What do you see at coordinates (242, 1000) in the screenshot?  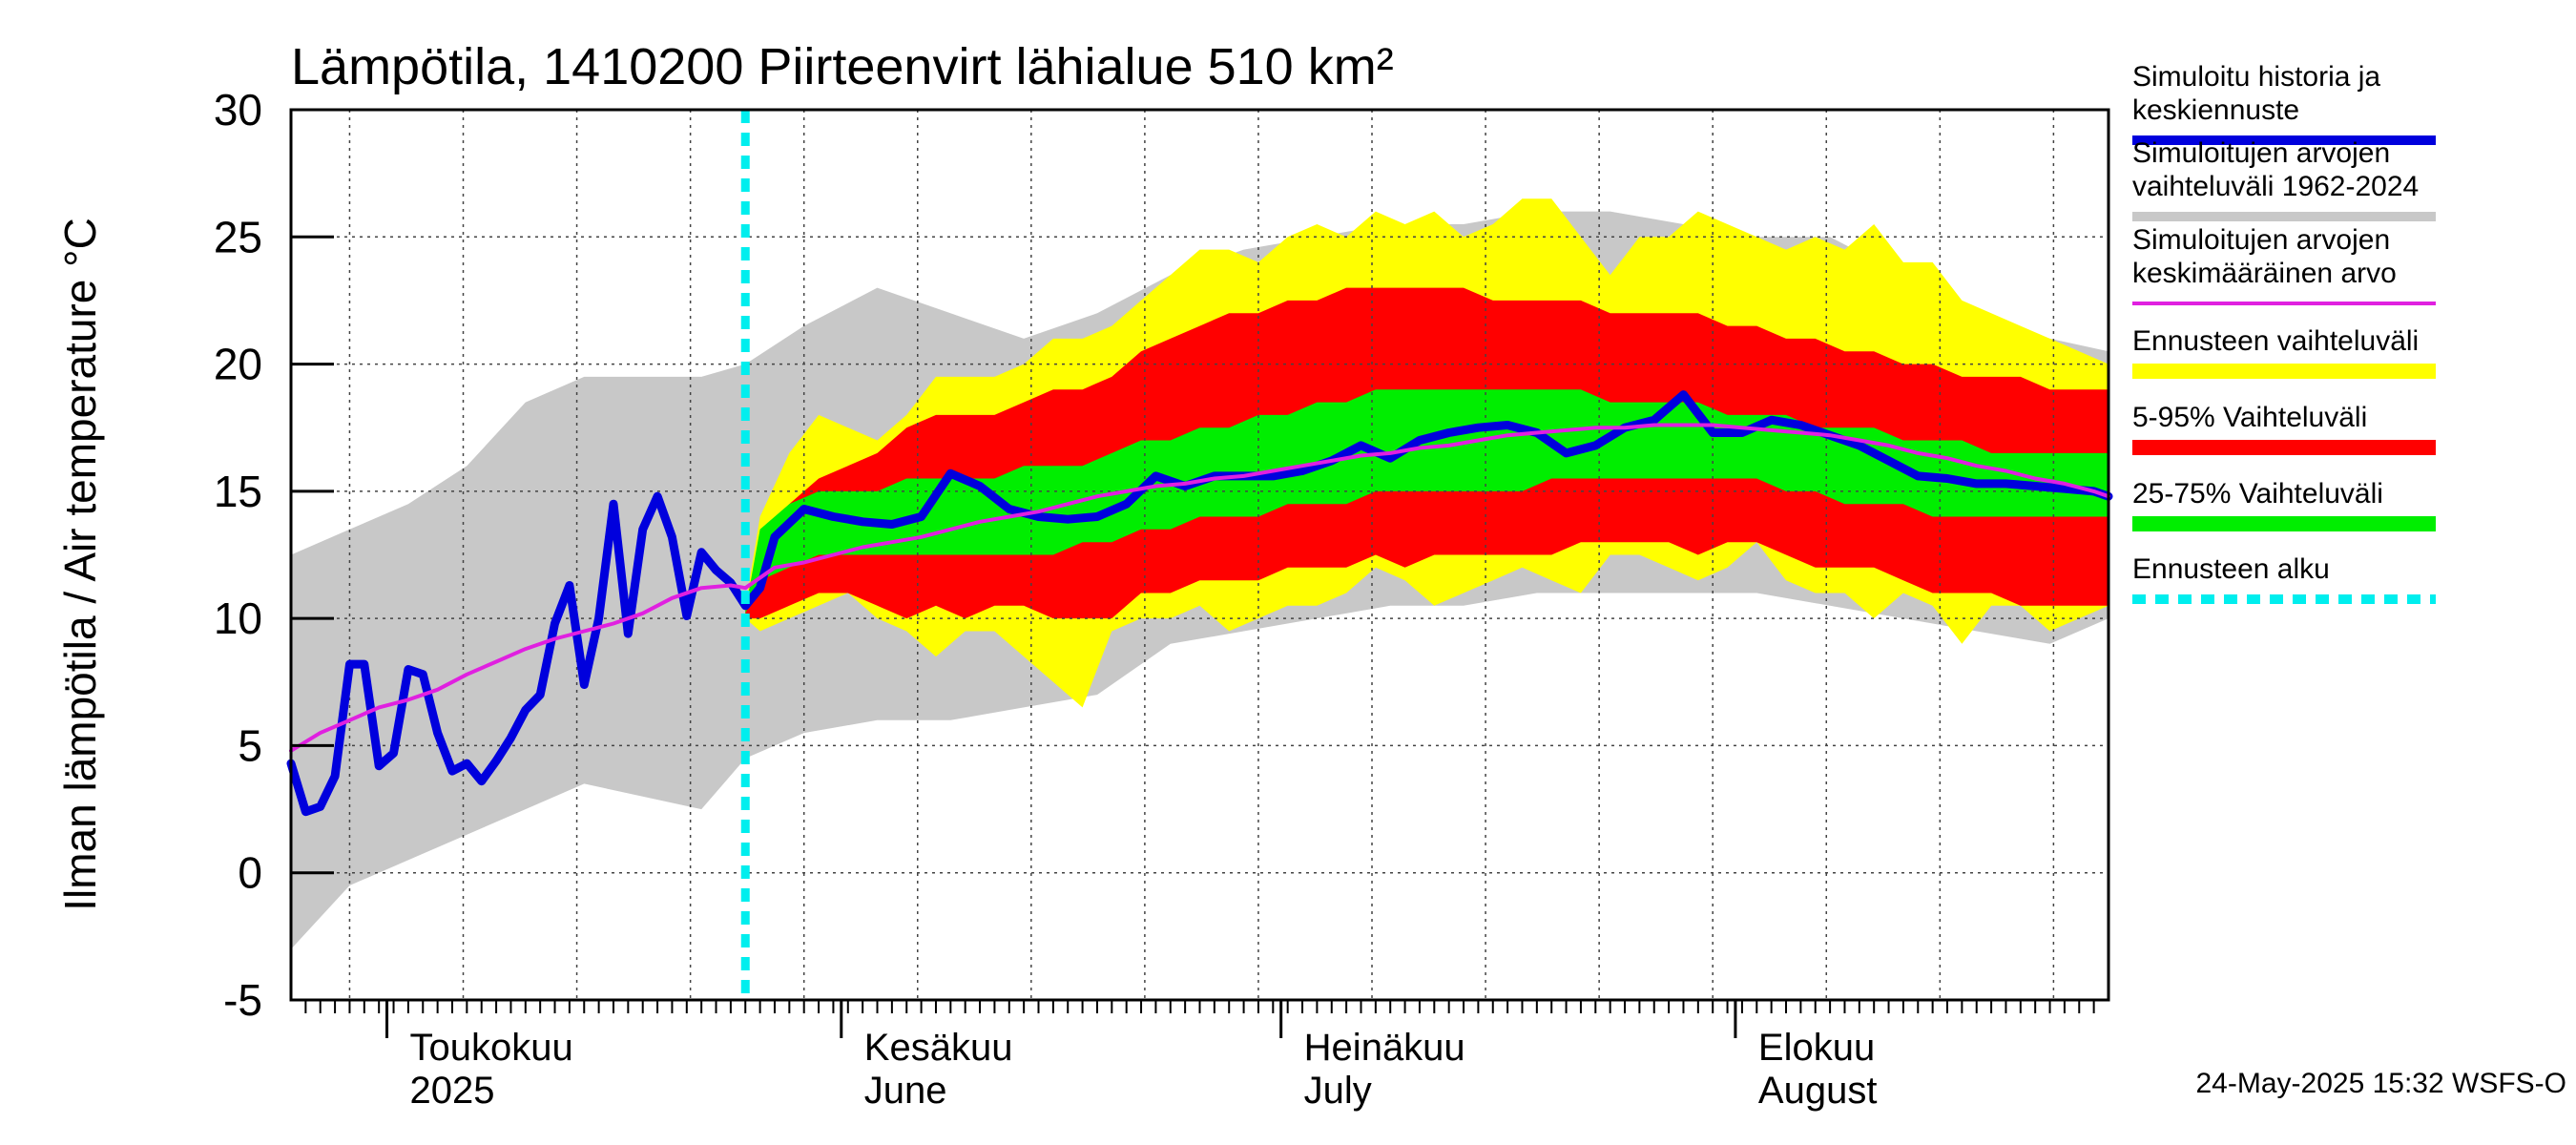 I see `y-tick-label: -5` at bounding box center [242, 1000].